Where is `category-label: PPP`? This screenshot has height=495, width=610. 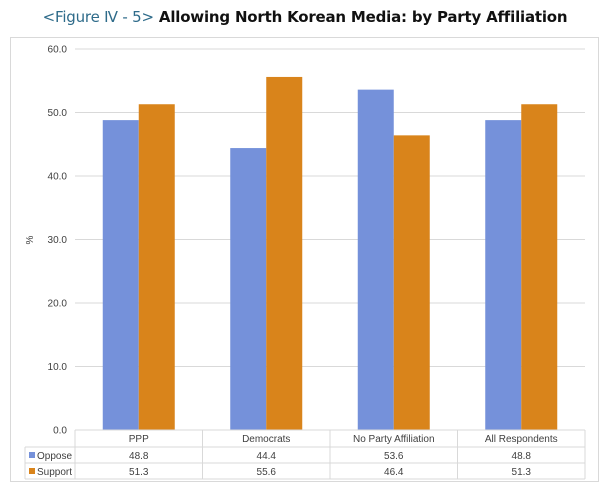
category-label: PPP is located at coordinates (139, 439).